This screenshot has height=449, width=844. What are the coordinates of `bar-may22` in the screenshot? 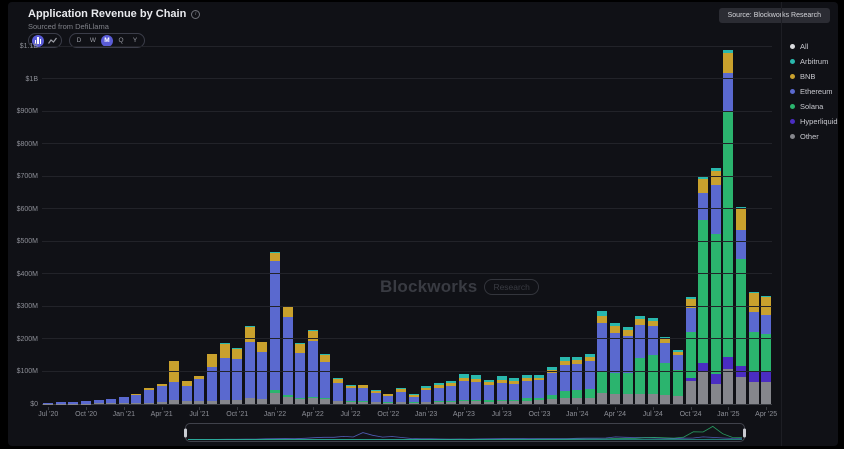 It's located at (325, 225).